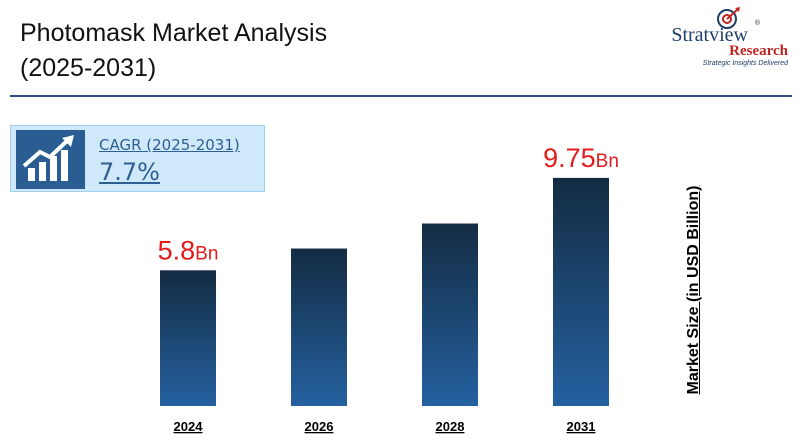 This screenshot has width=800, height=442. Describe the element at coordinates (319, 327) in the screenshot. I see `bar-2026` at that location.